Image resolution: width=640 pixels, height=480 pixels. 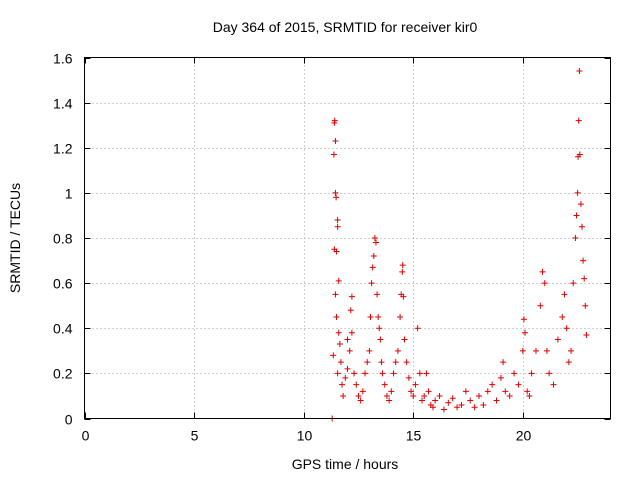 I want to click on y-tick-label: 0.8, so click(x=63, y=239).